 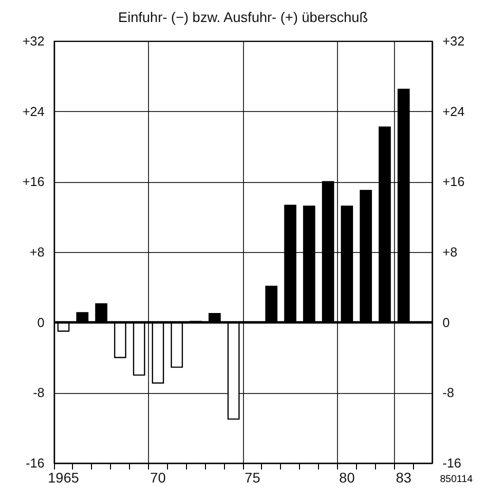 I want to click on y-tick-label: +24, so click(x=33, y=111).